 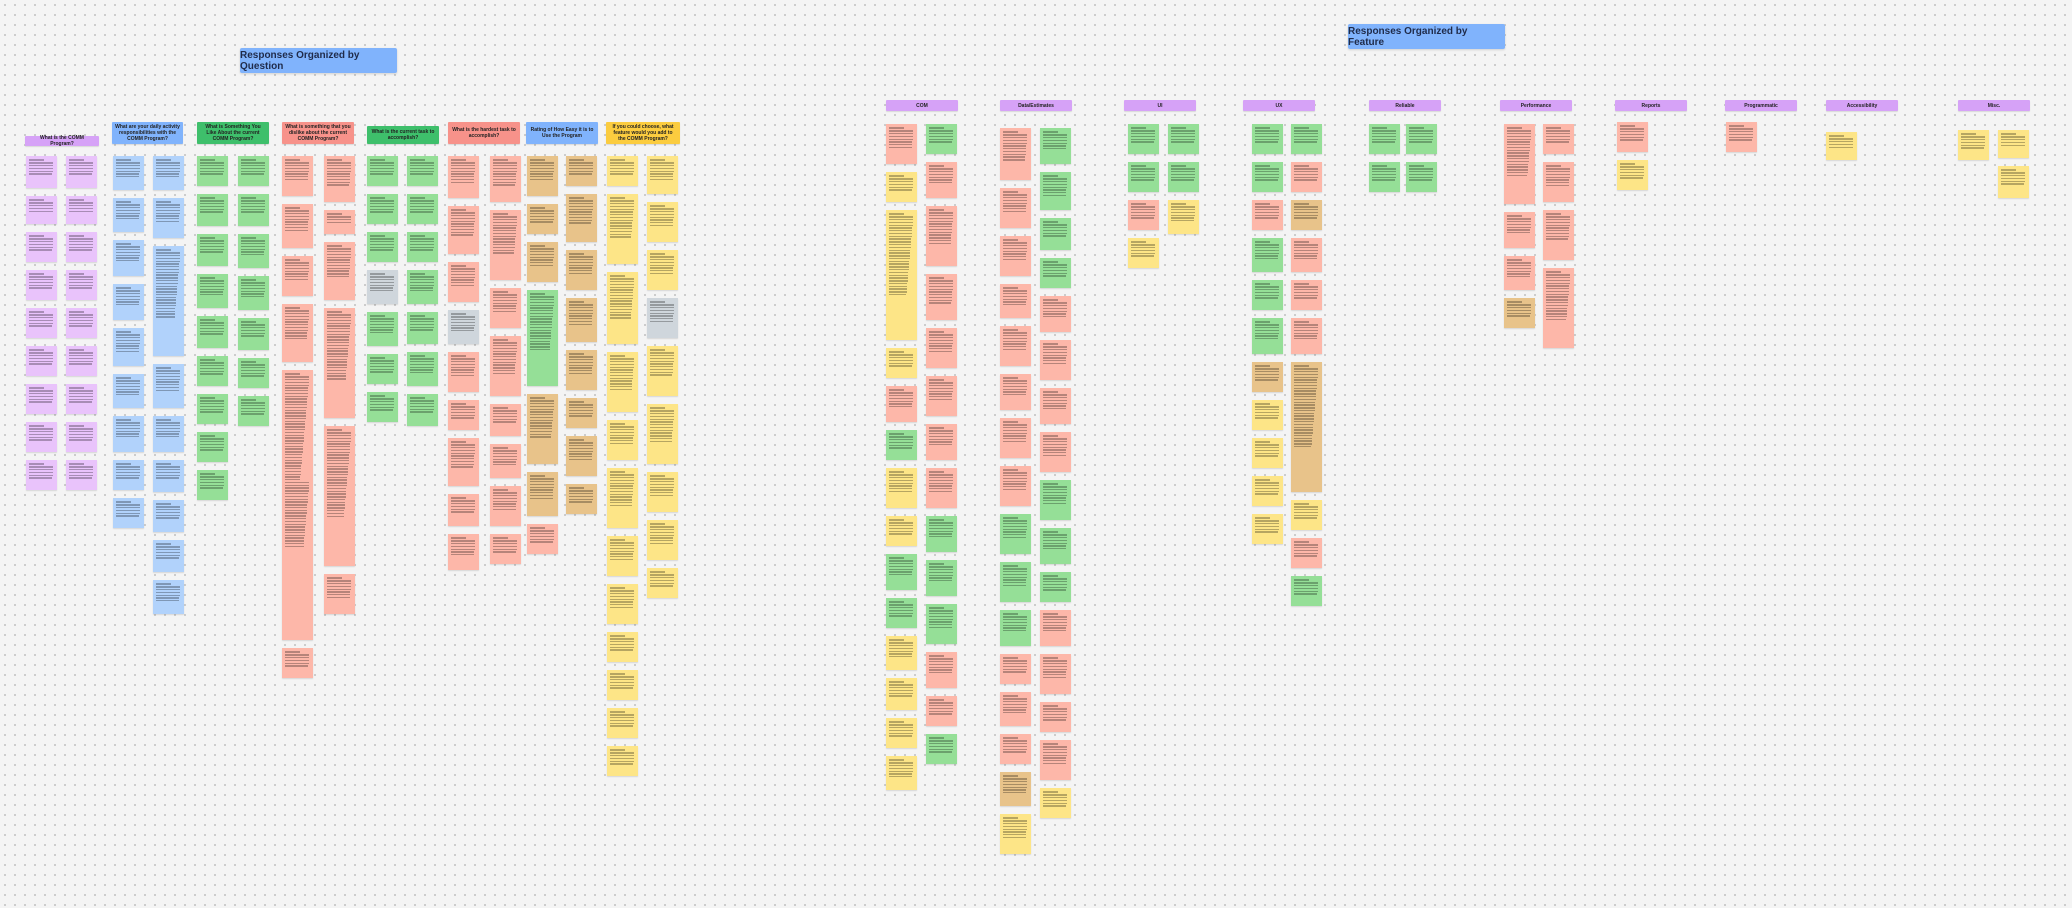 What do you see at coordinates (484, 133) in the screenshot?
I see `header-hardest-task: What is the hardest task to accomplish?` at bounding box center [484, 133].